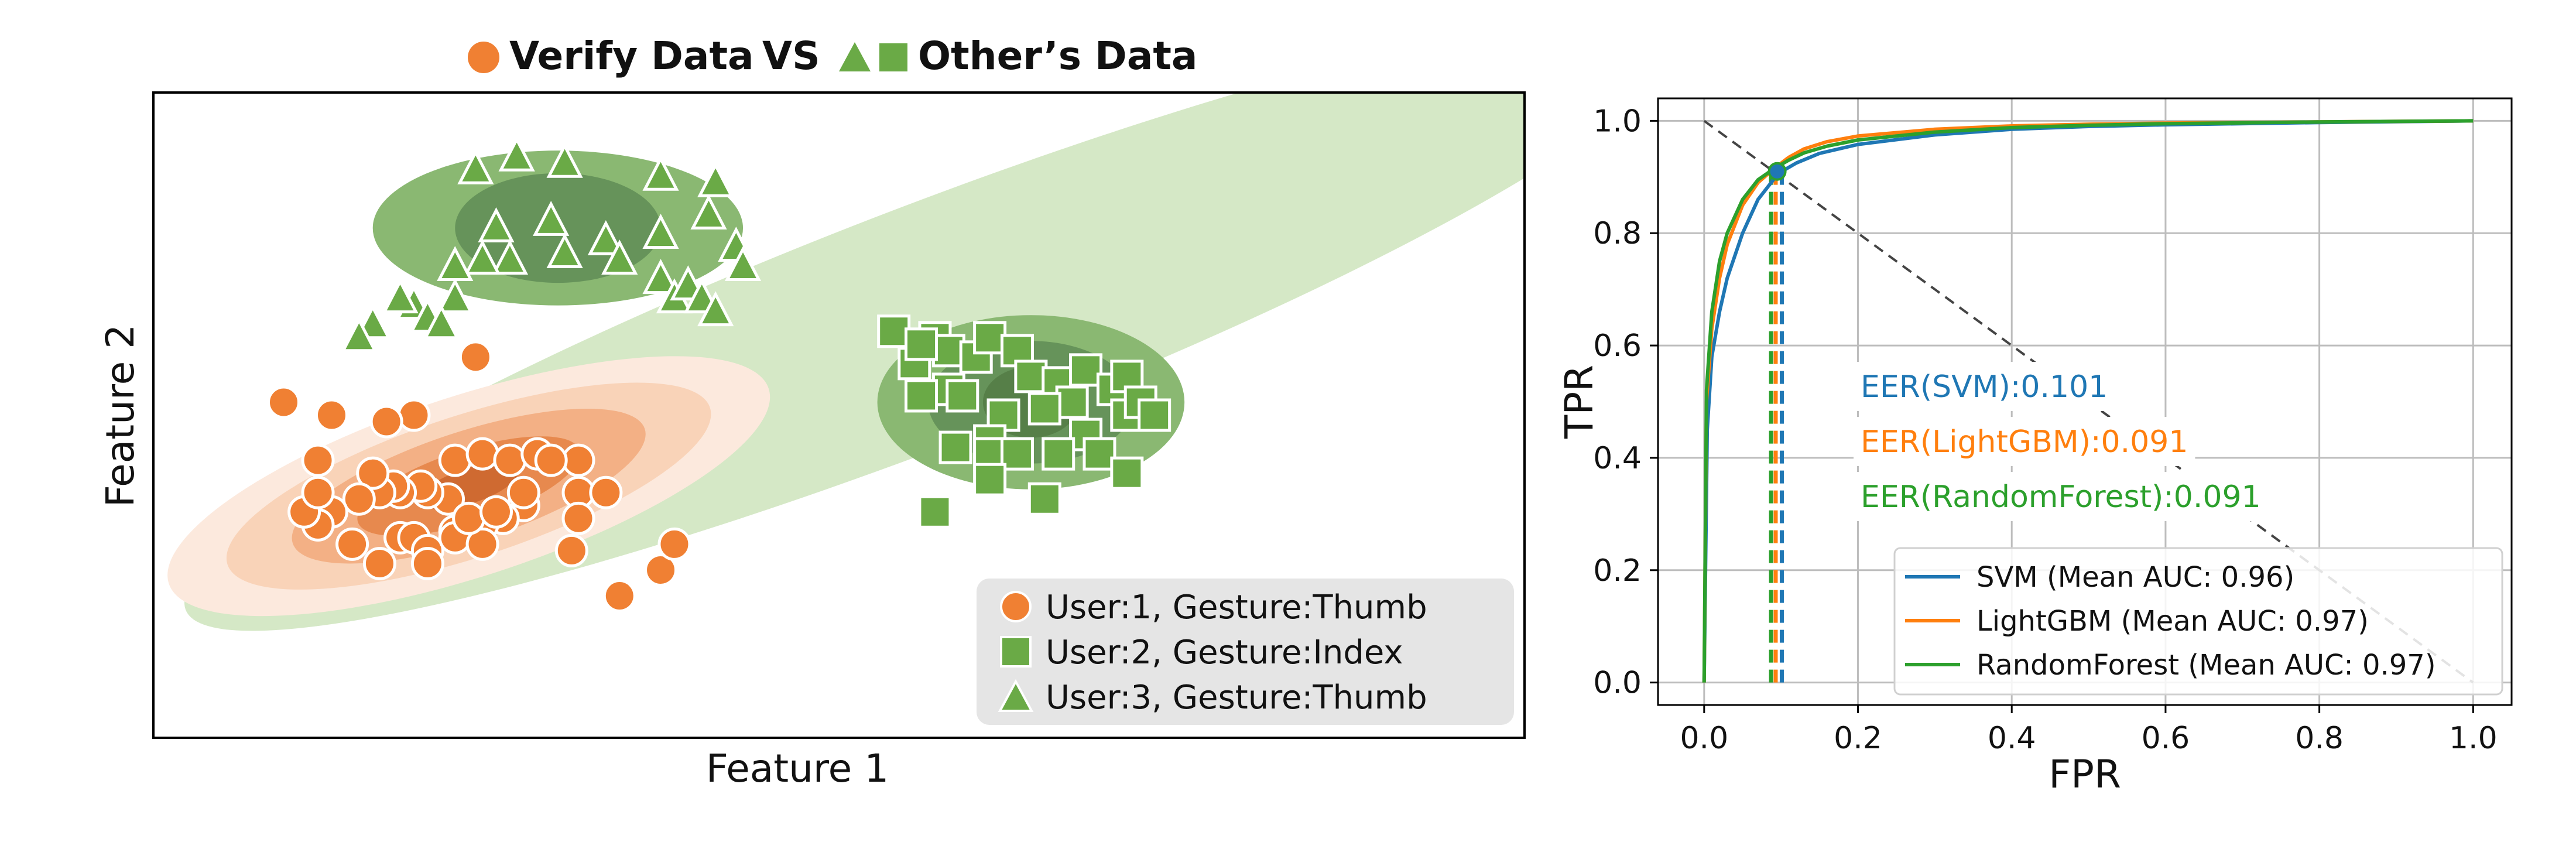 The image size is (2576, 842). Describe the element at coordinates (1618, 233) in the screenshot. I see `y-tick-label: 0.8` at that location.